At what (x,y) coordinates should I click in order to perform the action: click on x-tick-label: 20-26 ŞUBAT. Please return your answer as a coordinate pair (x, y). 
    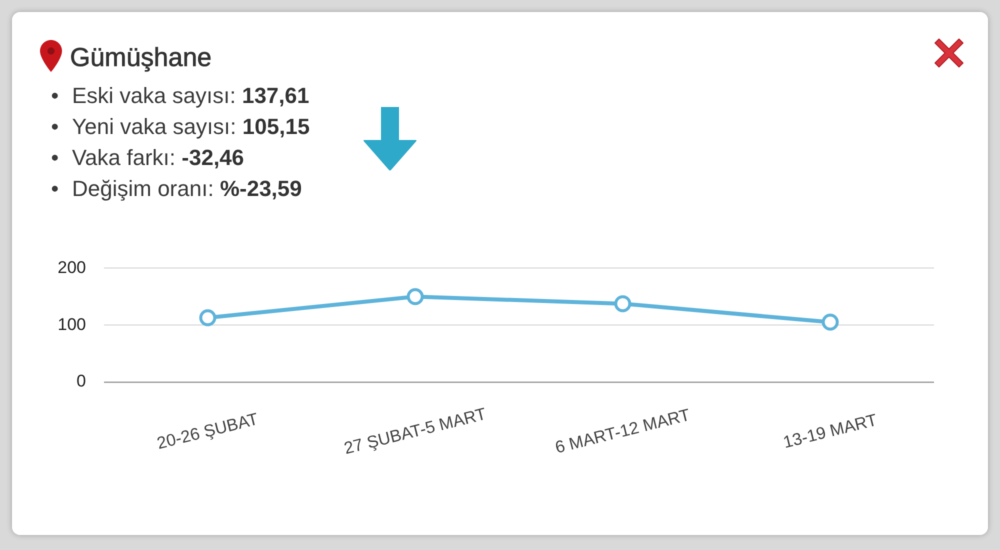
    Looking at the image, I should click on (207, 431).